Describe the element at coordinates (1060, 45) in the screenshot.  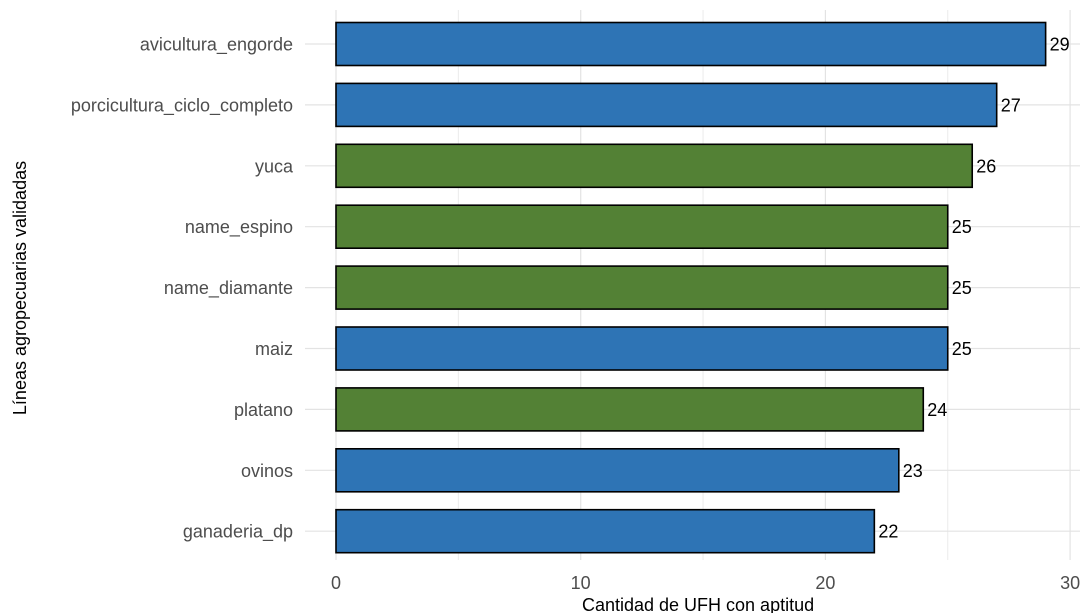
I see `data-label: 29` at that location.